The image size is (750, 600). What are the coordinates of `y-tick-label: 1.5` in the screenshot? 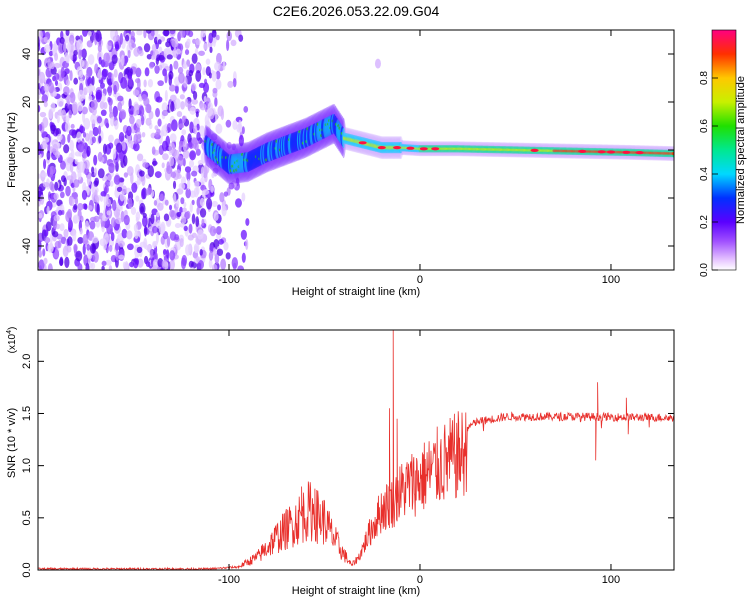 It's located at (27, 413).